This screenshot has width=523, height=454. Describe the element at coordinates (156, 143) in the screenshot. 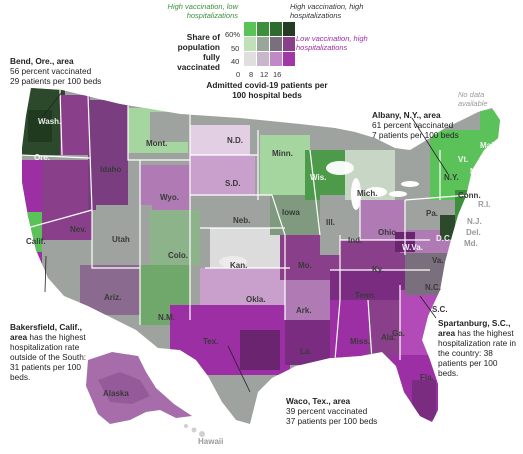

I see `state-label-mont: Mont.` at that location.